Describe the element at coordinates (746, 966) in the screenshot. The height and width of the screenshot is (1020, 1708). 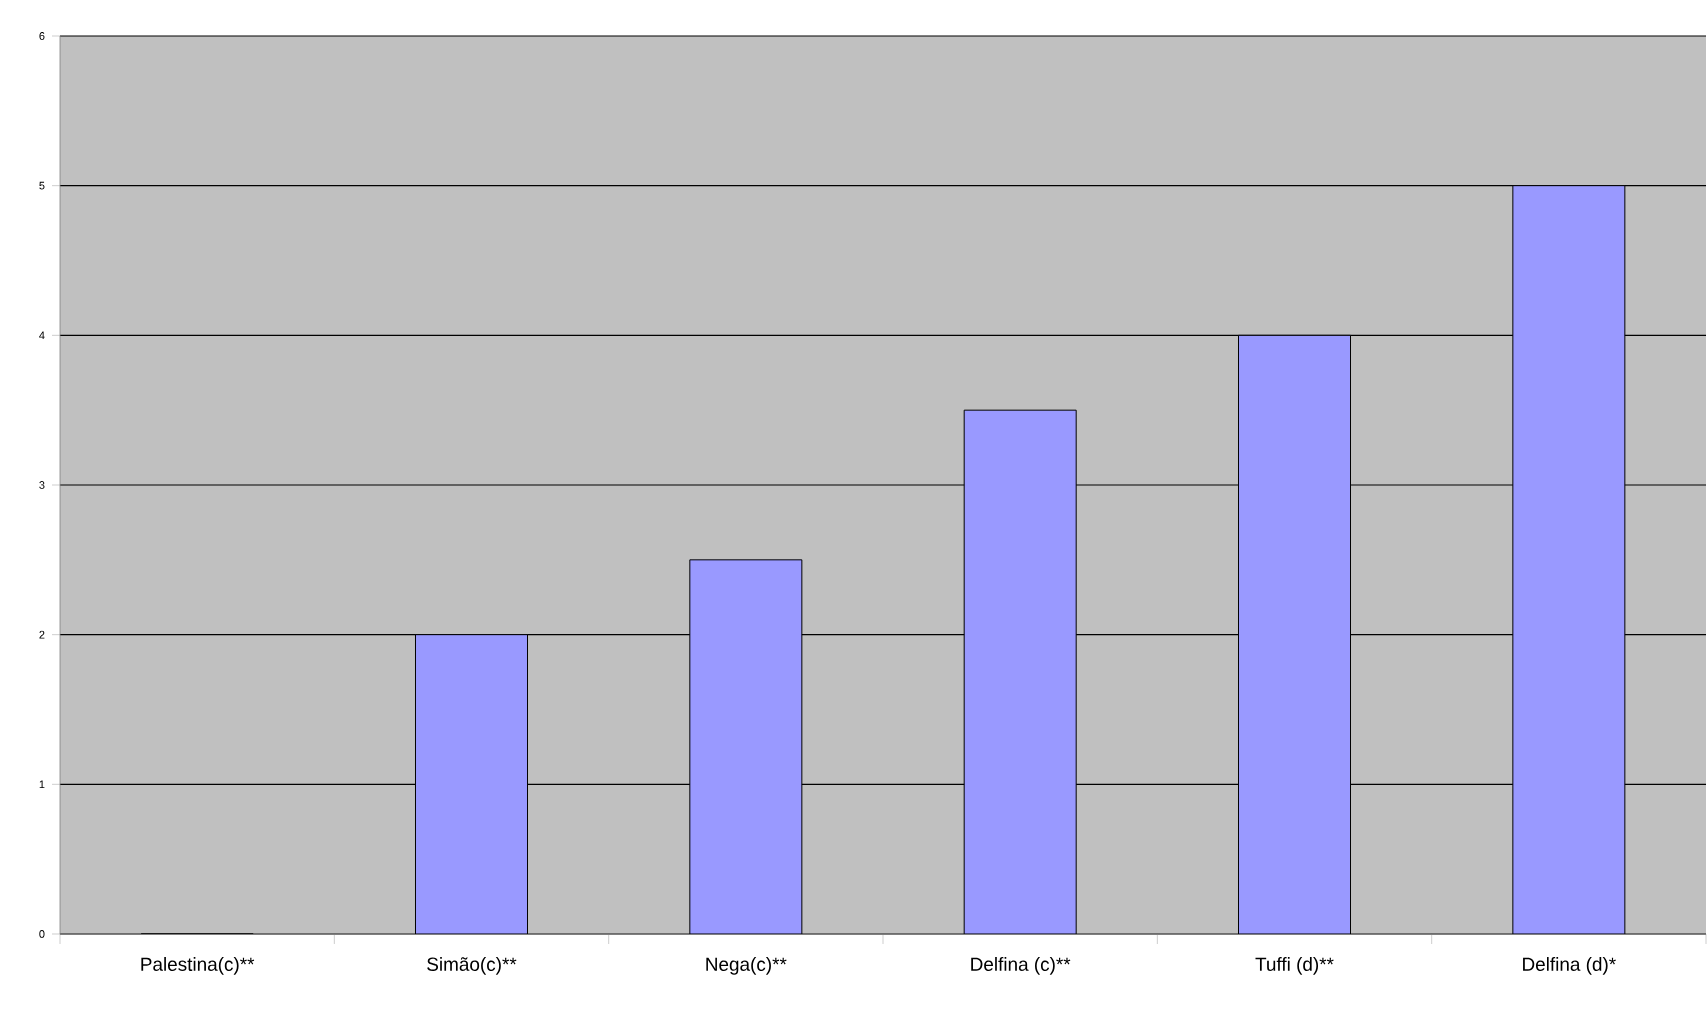
I see `x-tick-label: Nega(c)**` at that location.